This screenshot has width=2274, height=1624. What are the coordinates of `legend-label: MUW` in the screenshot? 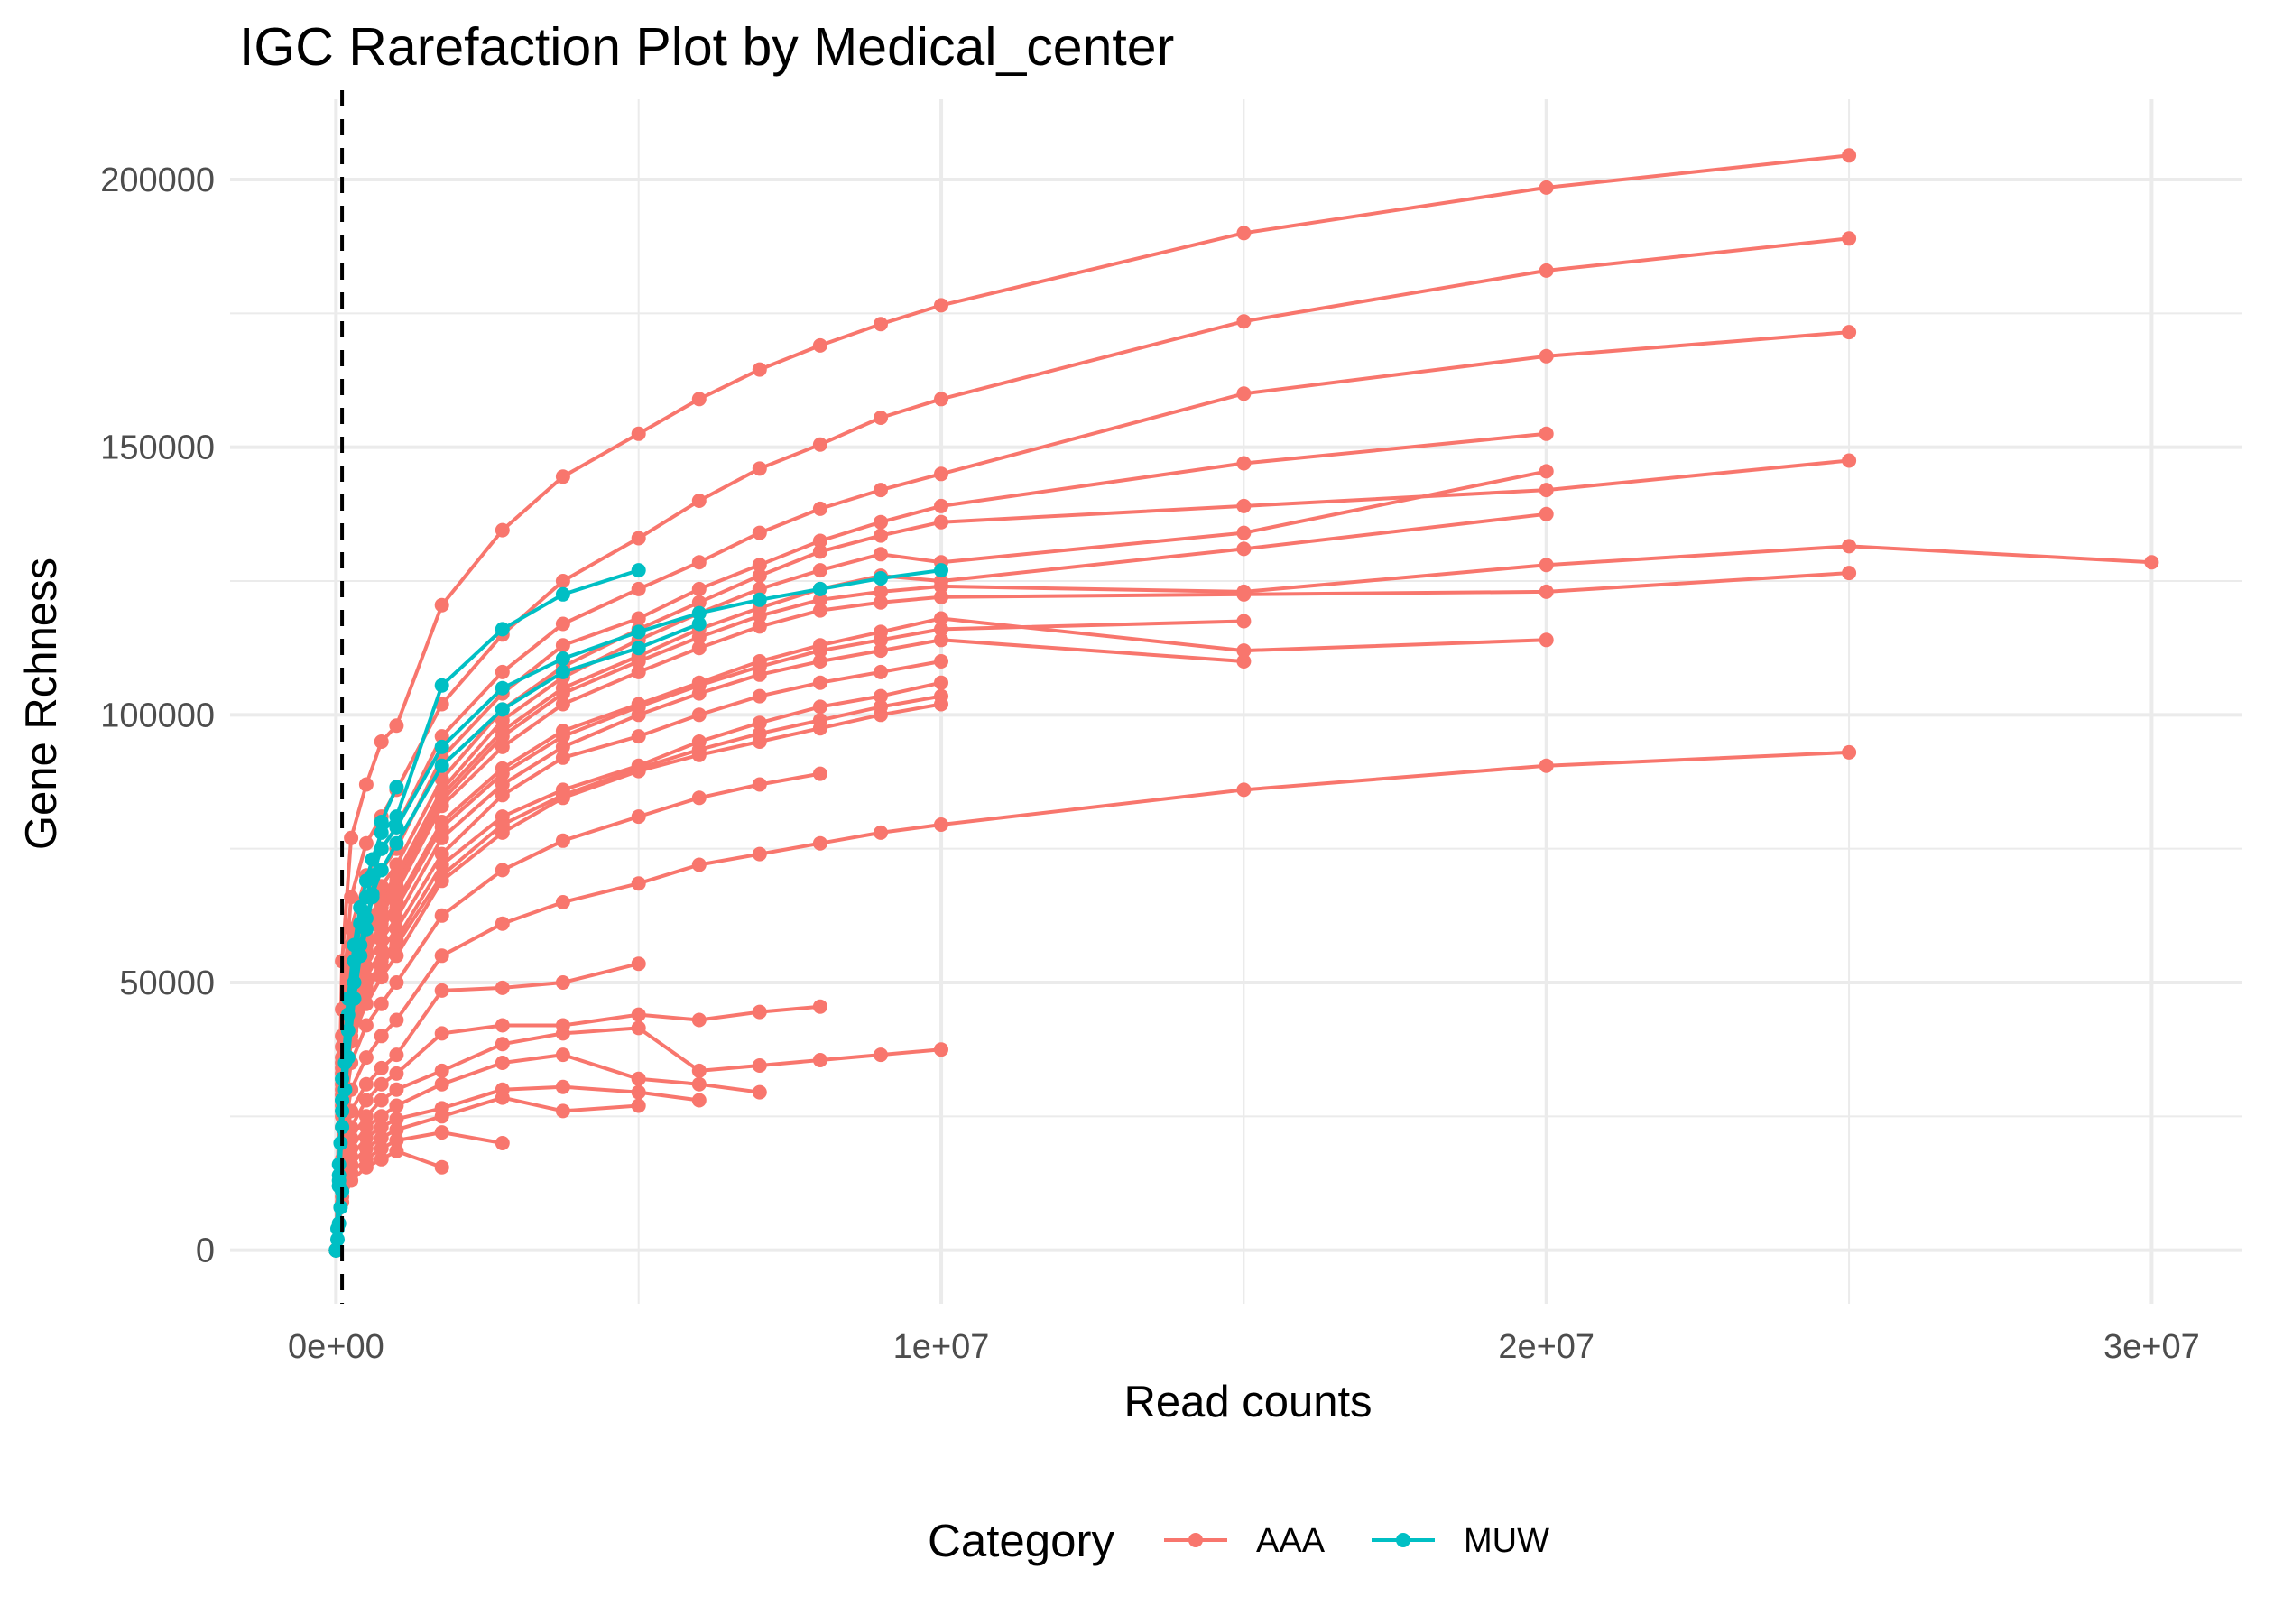 It's located at (1507, 1541).